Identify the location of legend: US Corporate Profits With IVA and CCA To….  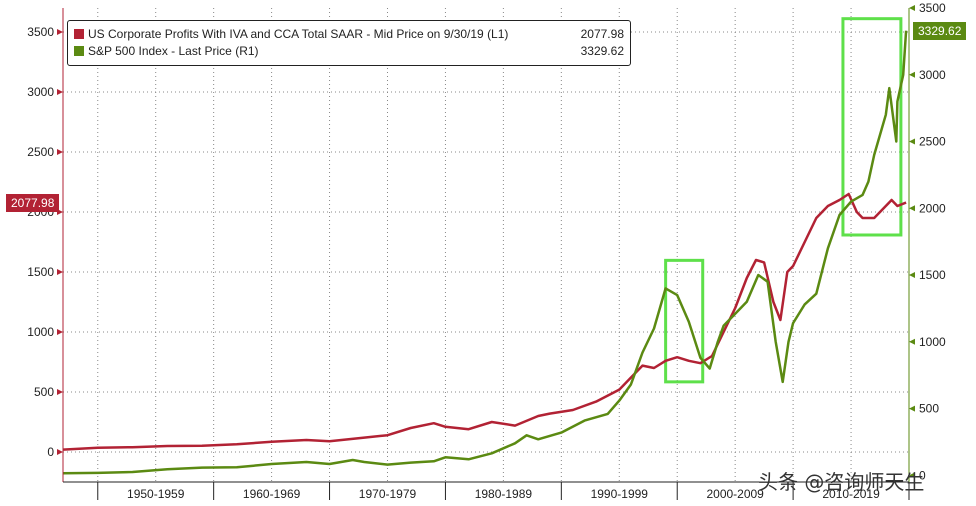
(349, 43).